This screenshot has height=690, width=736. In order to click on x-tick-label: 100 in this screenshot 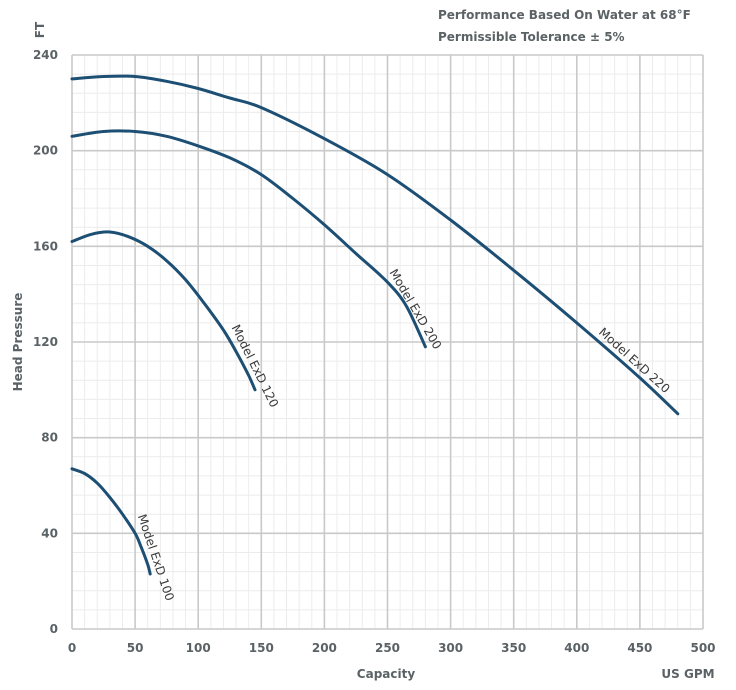, I will do `click(198, 648)`.